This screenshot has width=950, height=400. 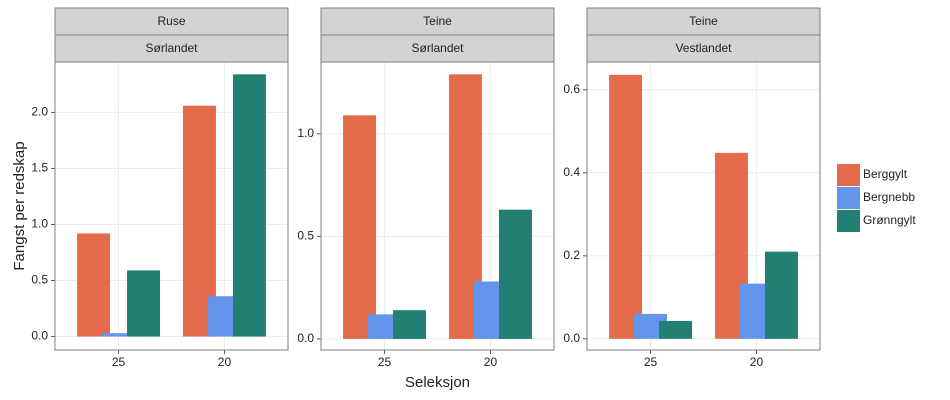 I want to click on y-tick-label: 1.5, so click(x=39, y=168).